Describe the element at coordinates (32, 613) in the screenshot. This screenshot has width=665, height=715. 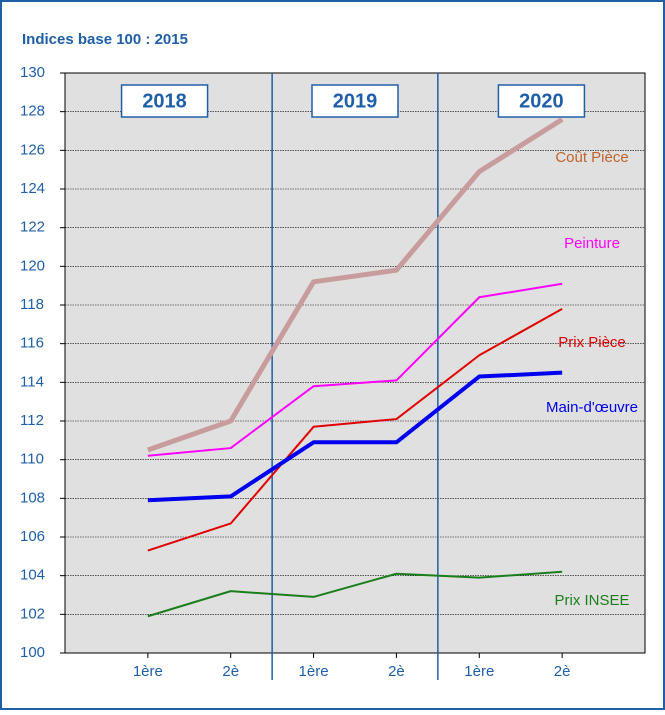
I see `y-tick-label: 102` at that location.